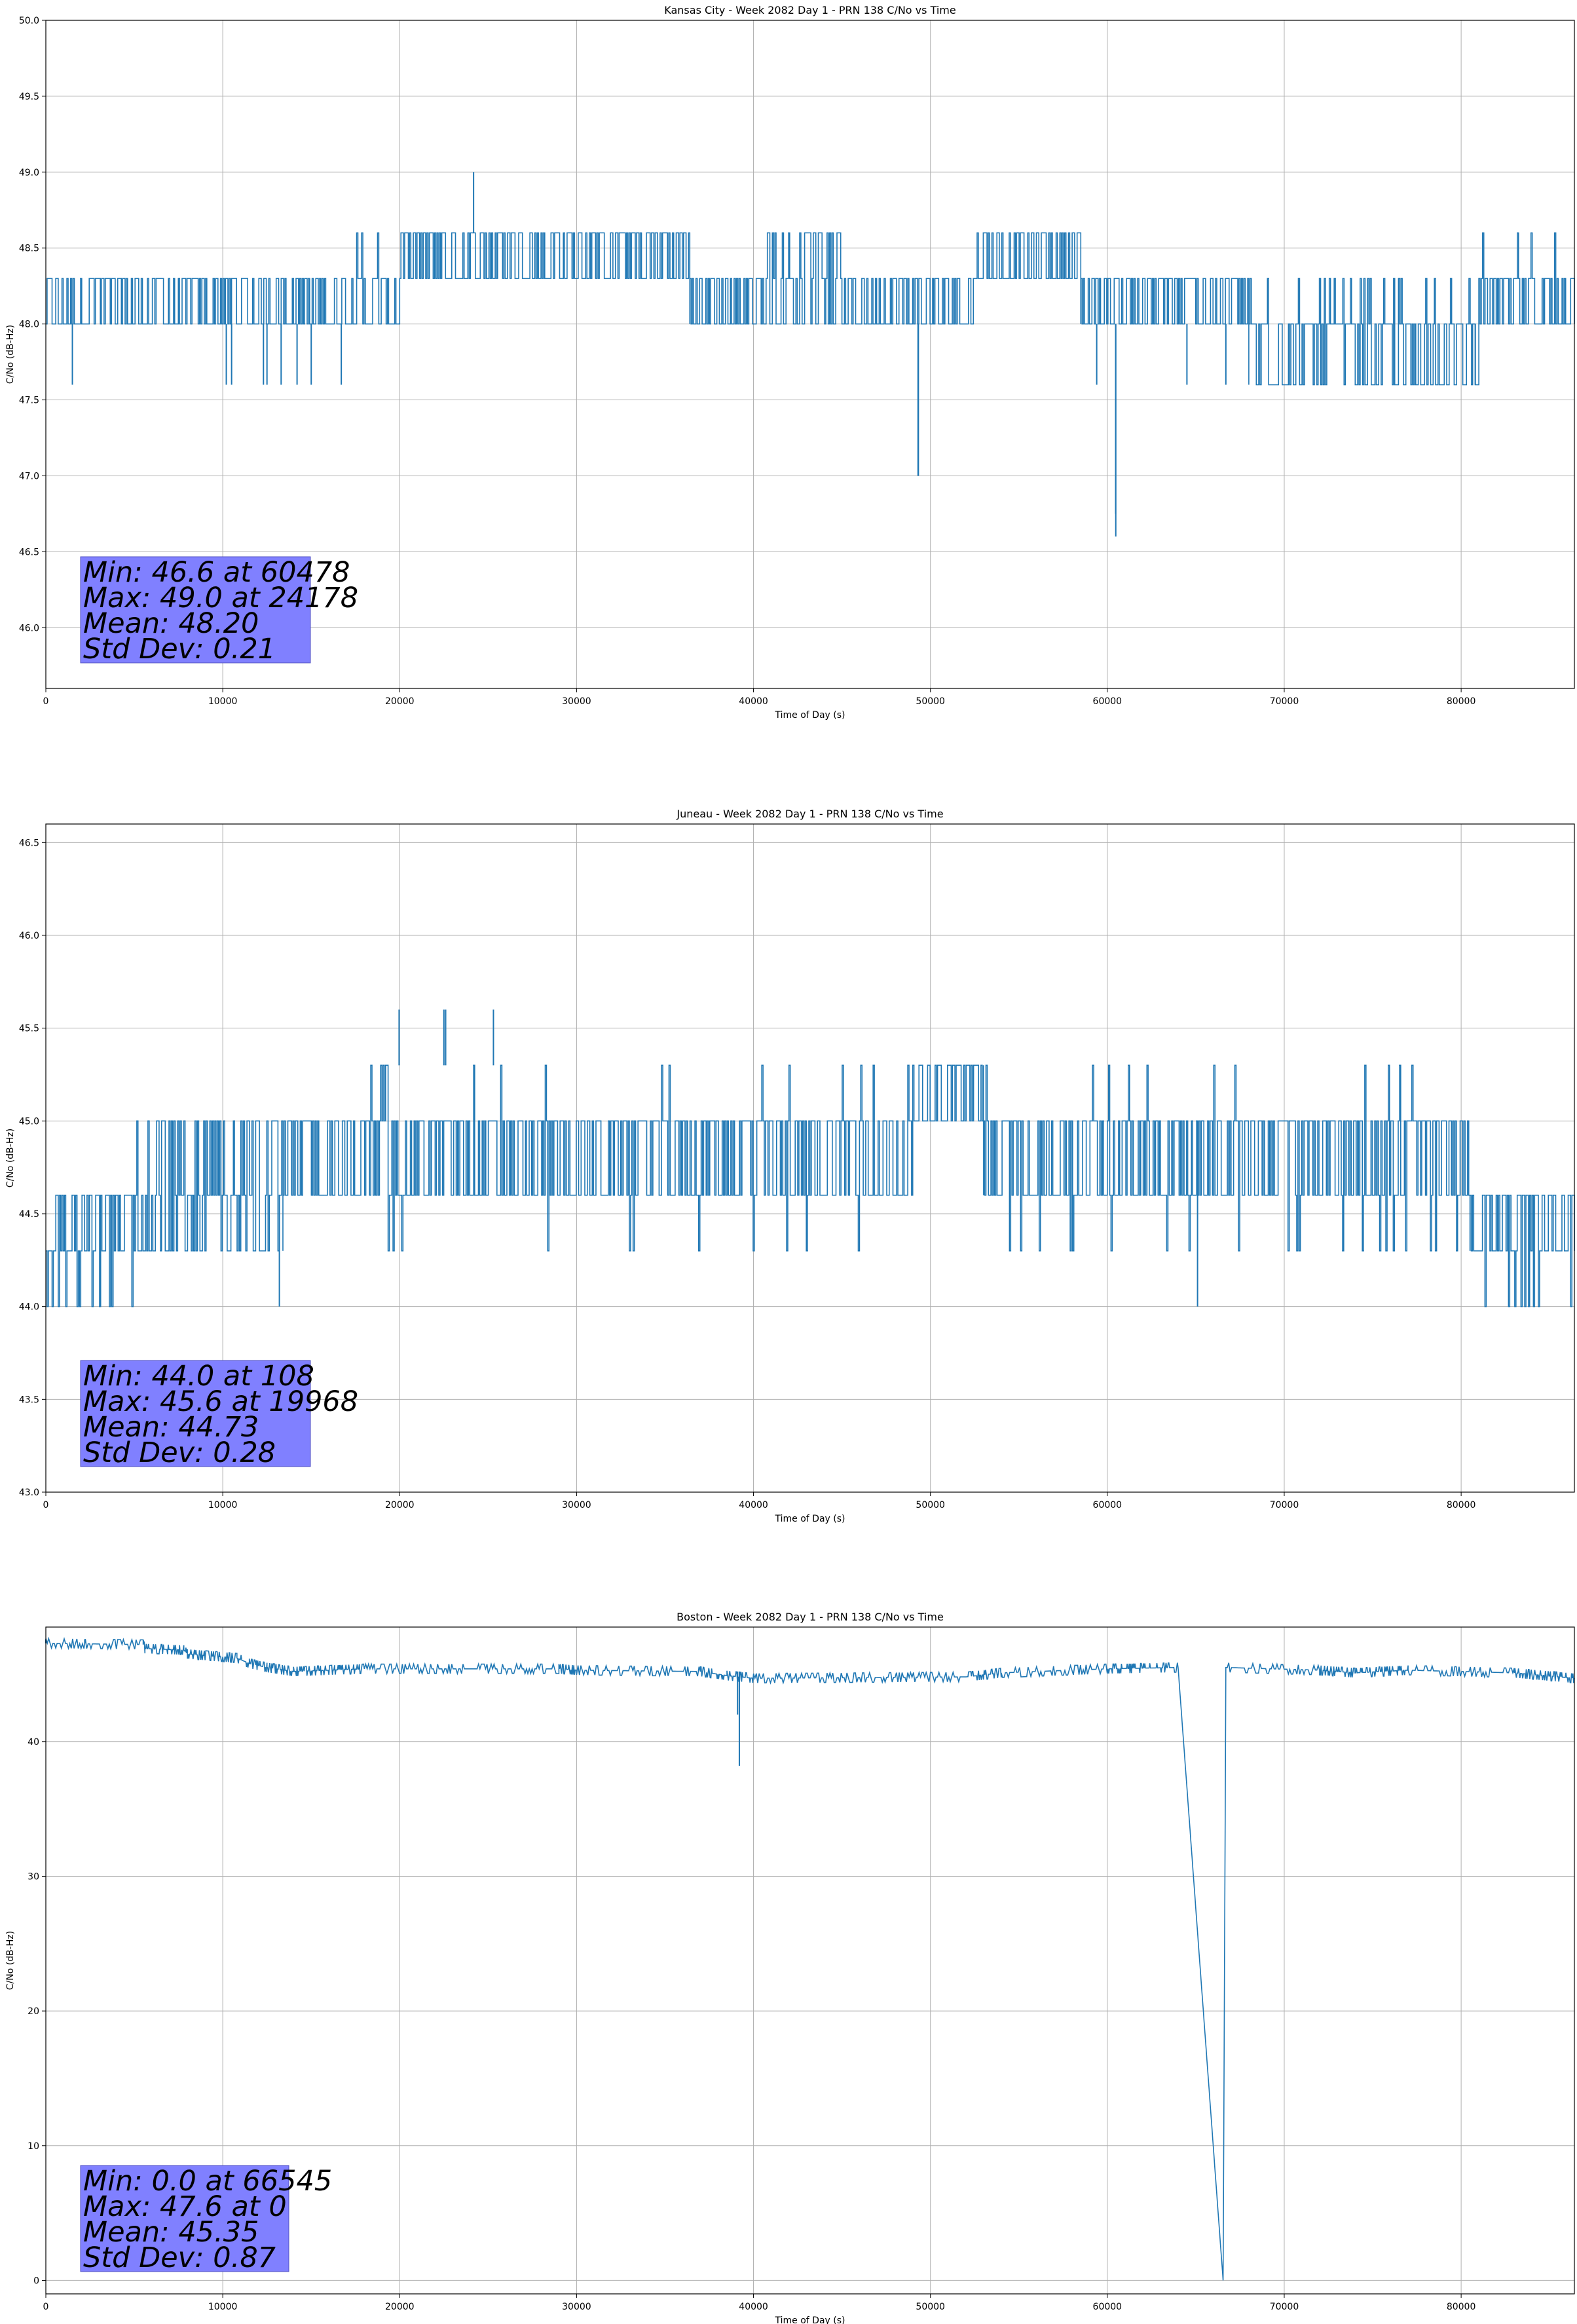 This screenshot has width=1577, height=2324. I want to click on y-tick-label: 47.0, so click(29, 476).